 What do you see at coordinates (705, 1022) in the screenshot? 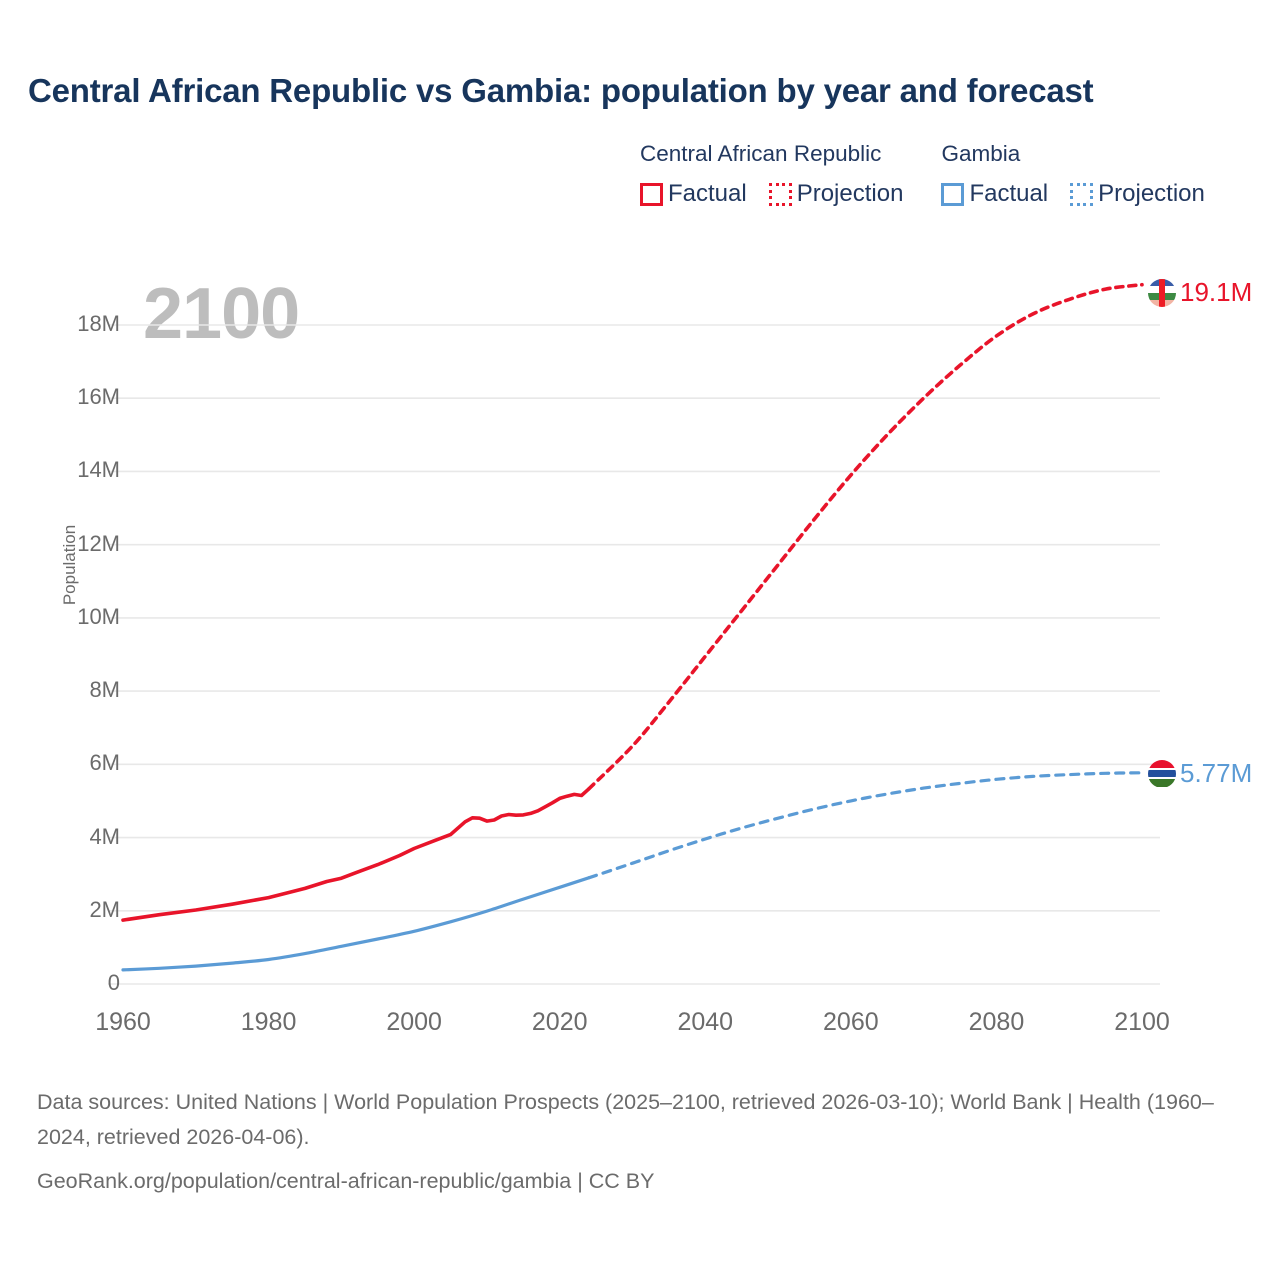
I see `x-axis-tick-label: 2040` at bounding box center [705, 1022].